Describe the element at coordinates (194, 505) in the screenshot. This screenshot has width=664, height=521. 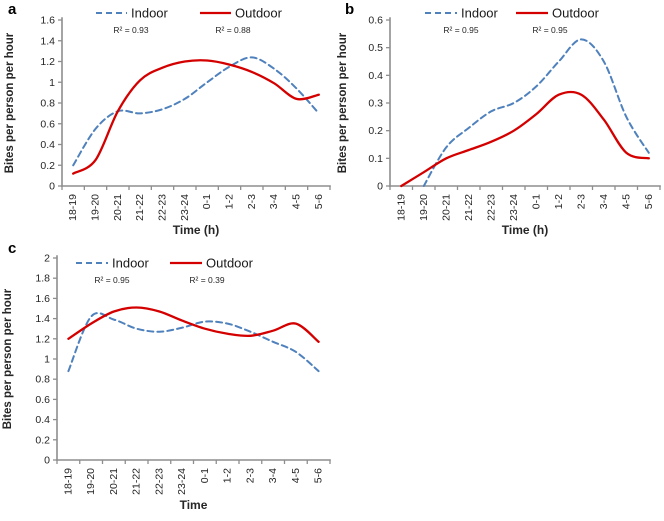
I see `x-axis-title: Time` at that location.